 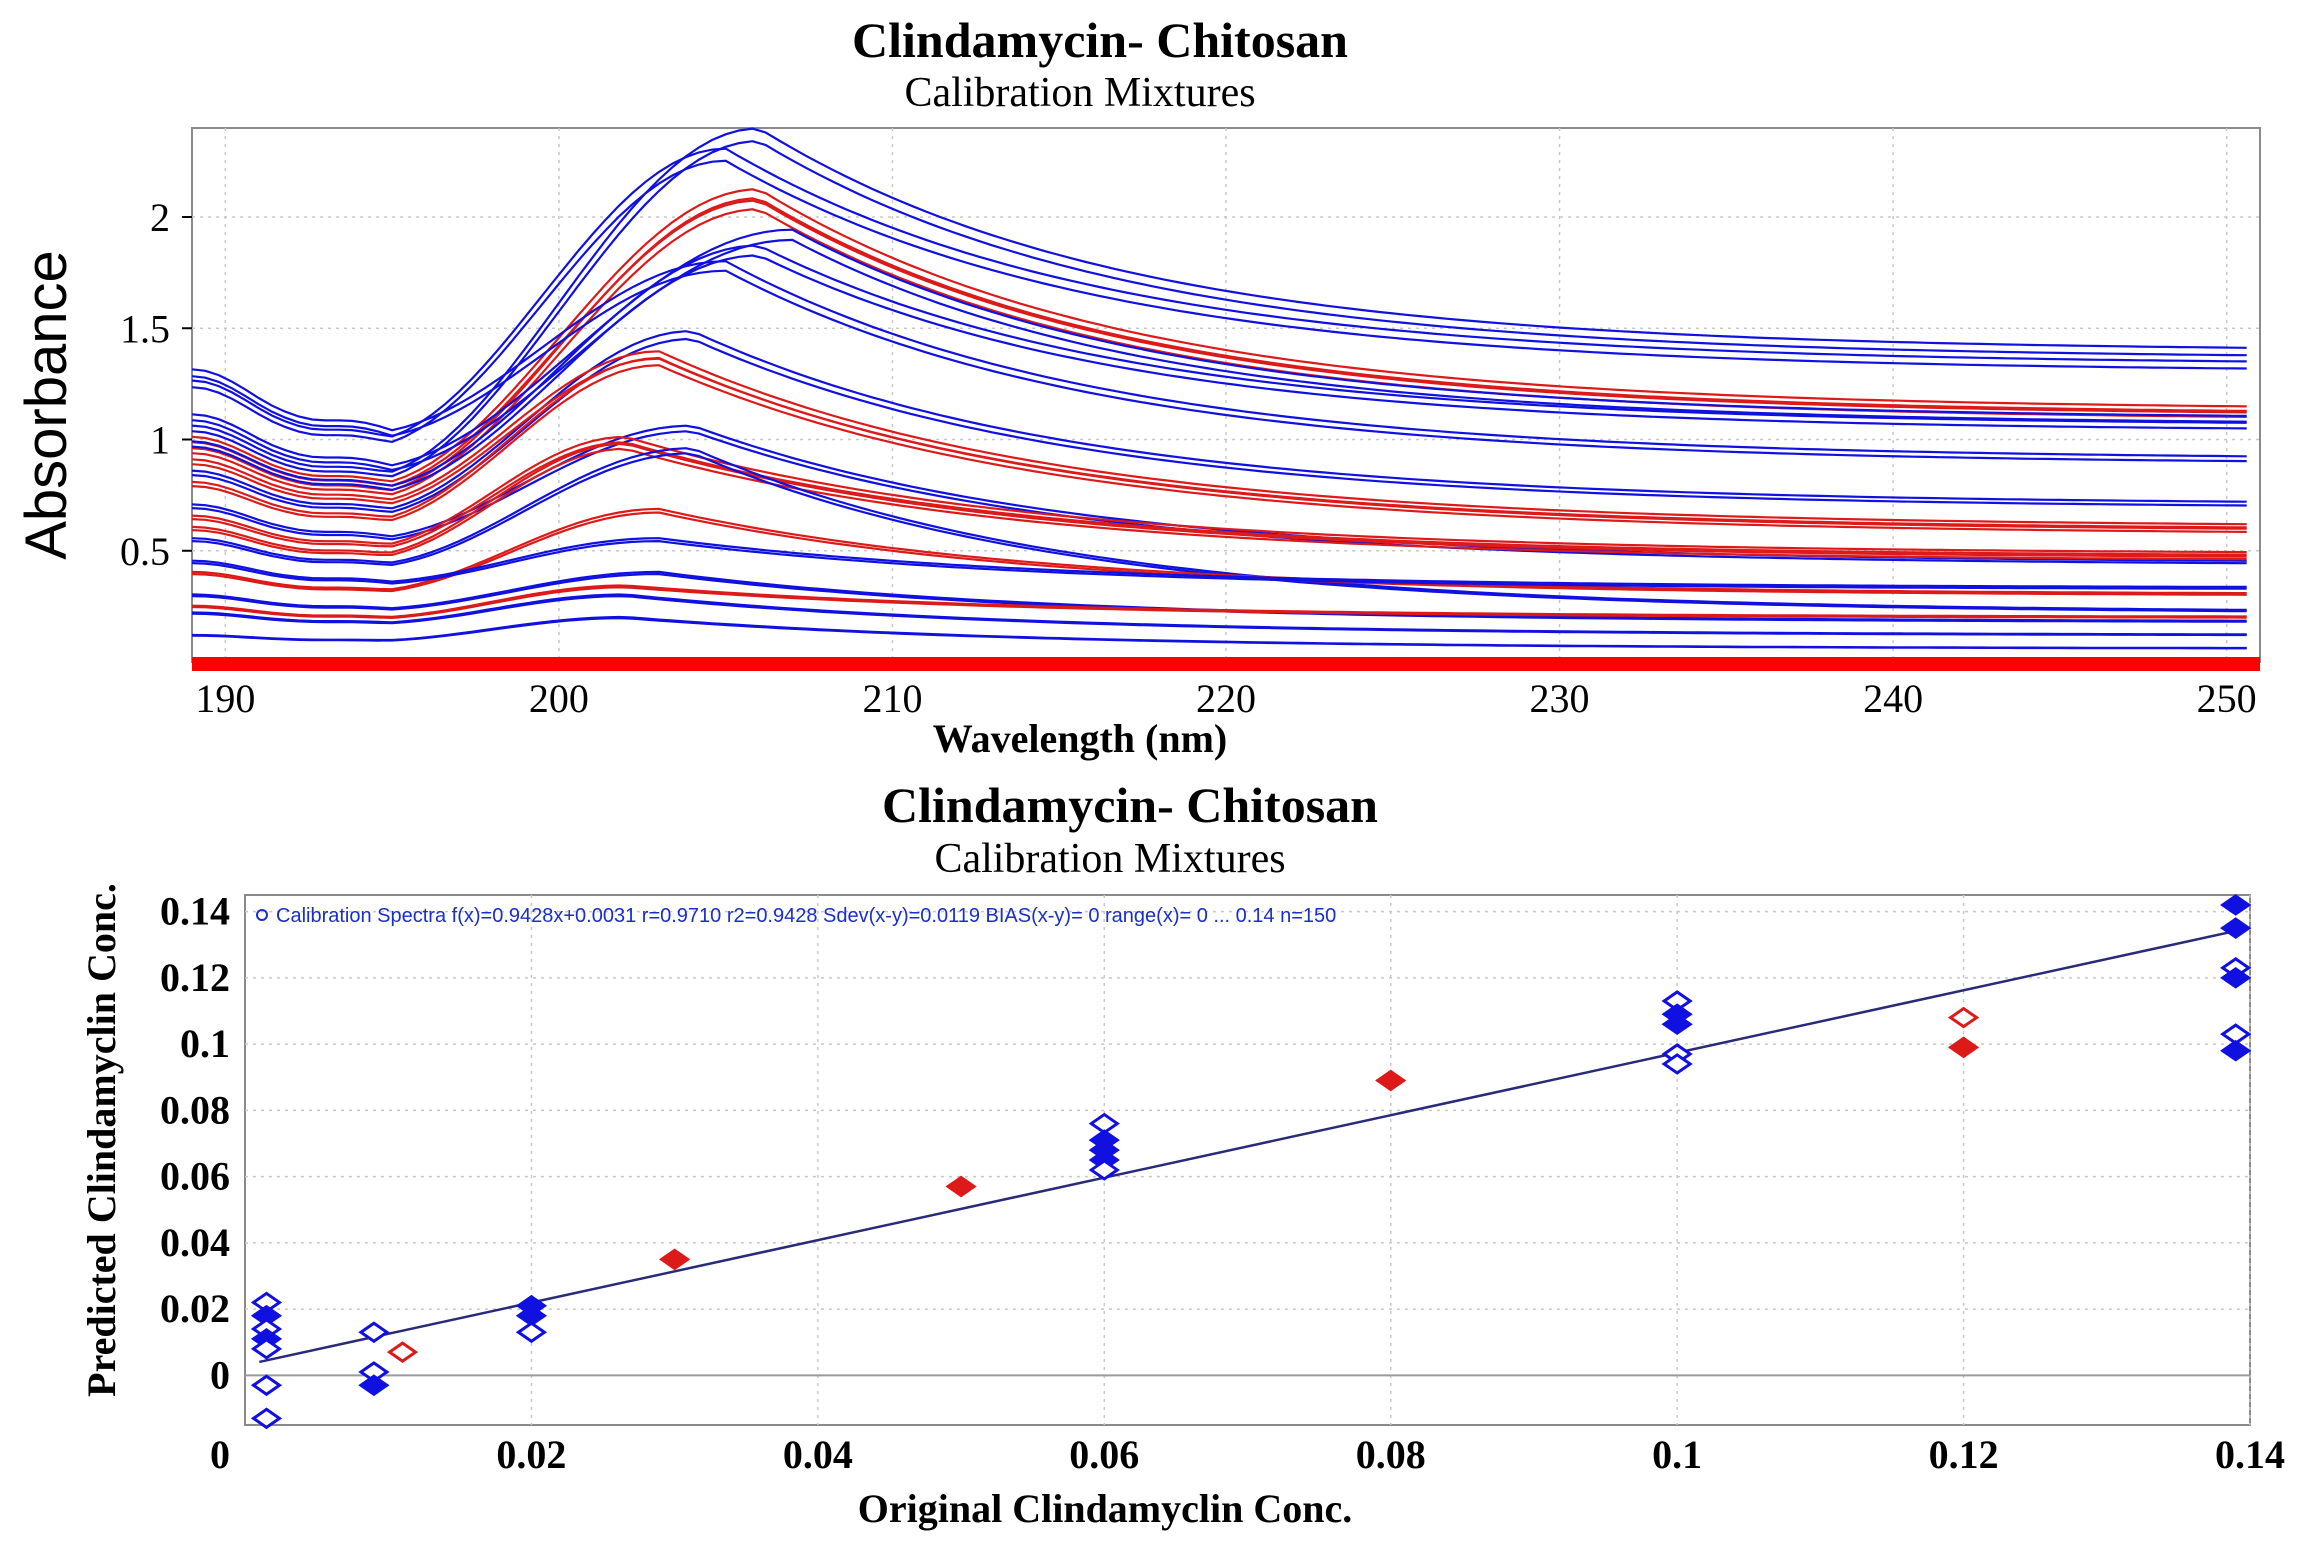 I want to click on bottom-y-tick-label: 0.04, so click(x=195, y=1242).